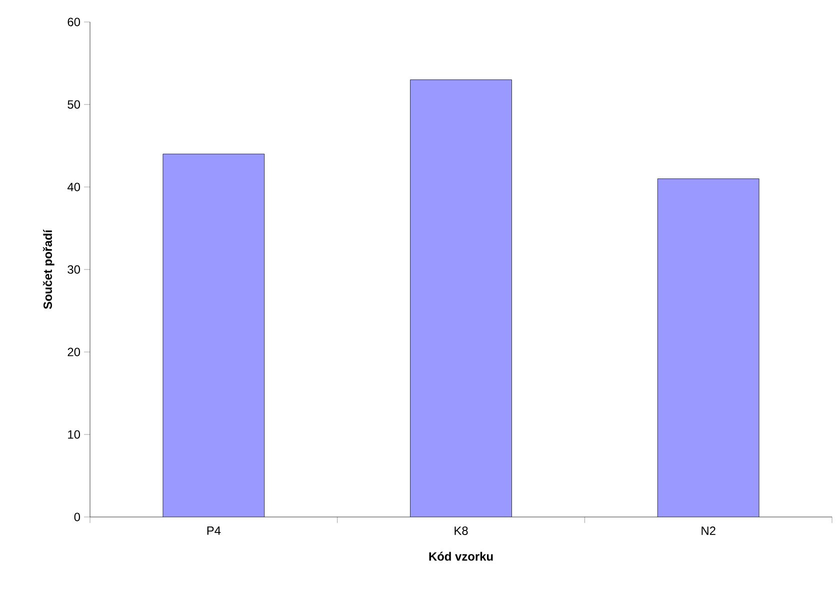  Describe the element at coordinates (74, 269) in the screenshot. I see `y-tick-label: 30` at that location.